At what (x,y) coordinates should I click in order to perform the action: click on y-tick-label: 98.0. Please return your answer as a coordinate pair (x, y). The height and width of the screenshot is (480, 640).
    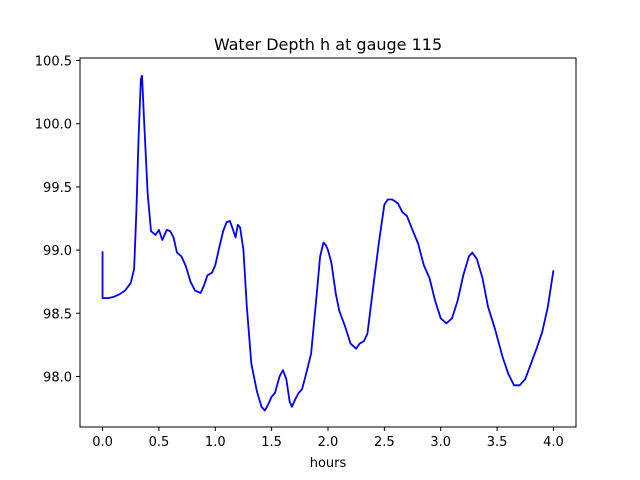
    Looking at the image, I should click on (57, 377).